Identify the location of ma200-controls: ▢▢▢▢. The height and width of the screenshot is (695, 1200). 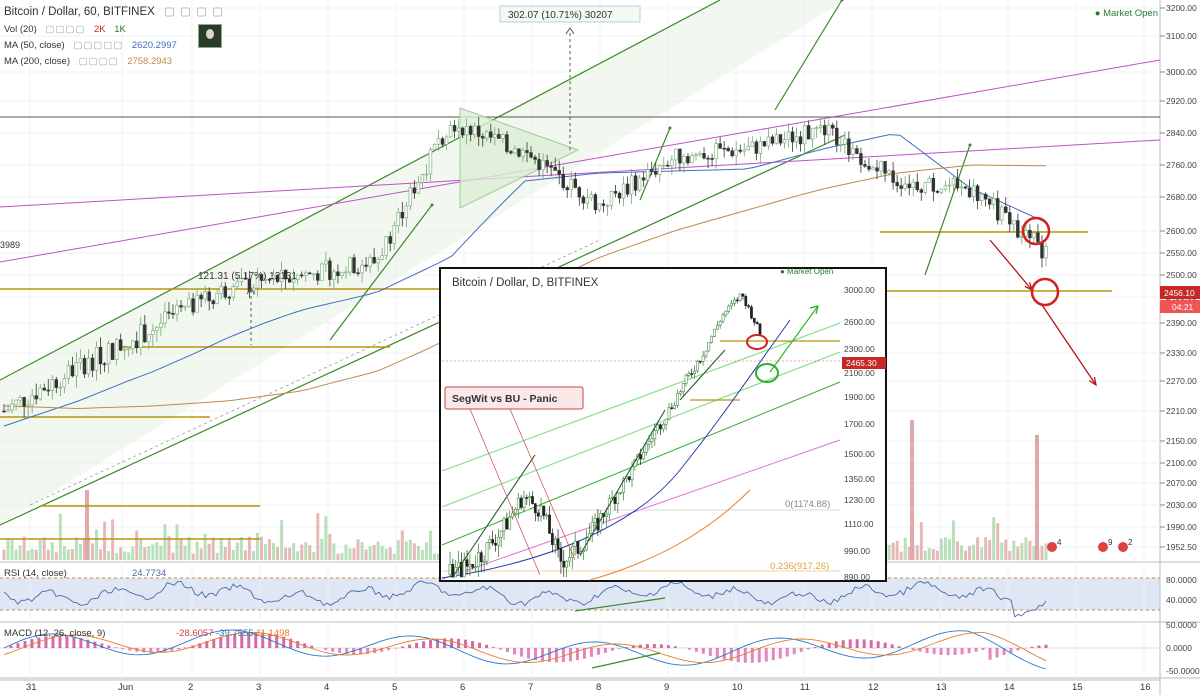
(98, 61).